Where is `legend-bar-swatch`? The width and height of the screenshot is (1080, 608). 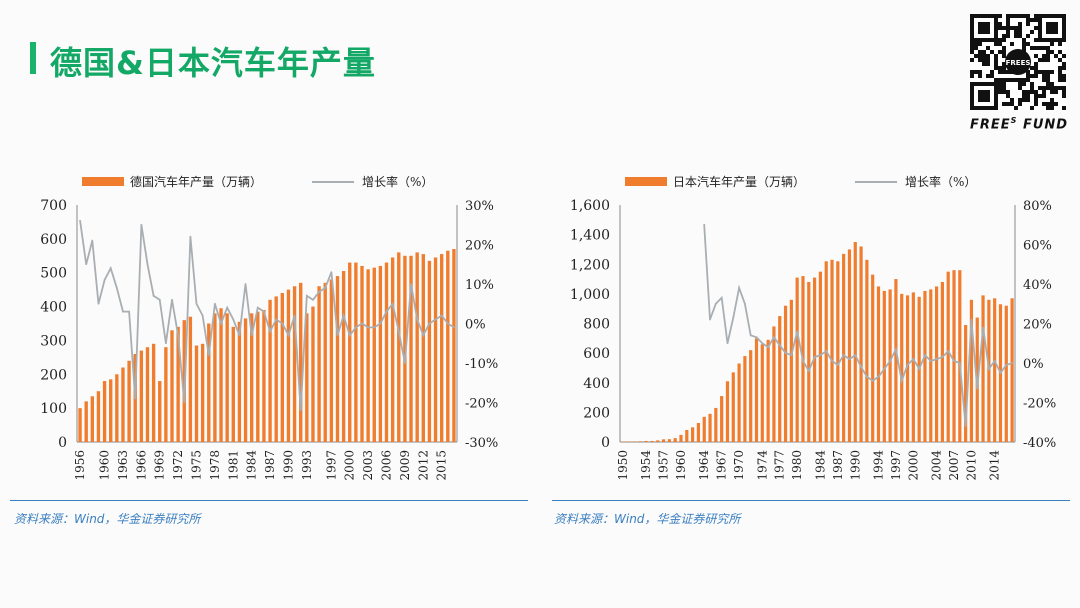
legend-bar-swatch is located at coordinates (103, 181).